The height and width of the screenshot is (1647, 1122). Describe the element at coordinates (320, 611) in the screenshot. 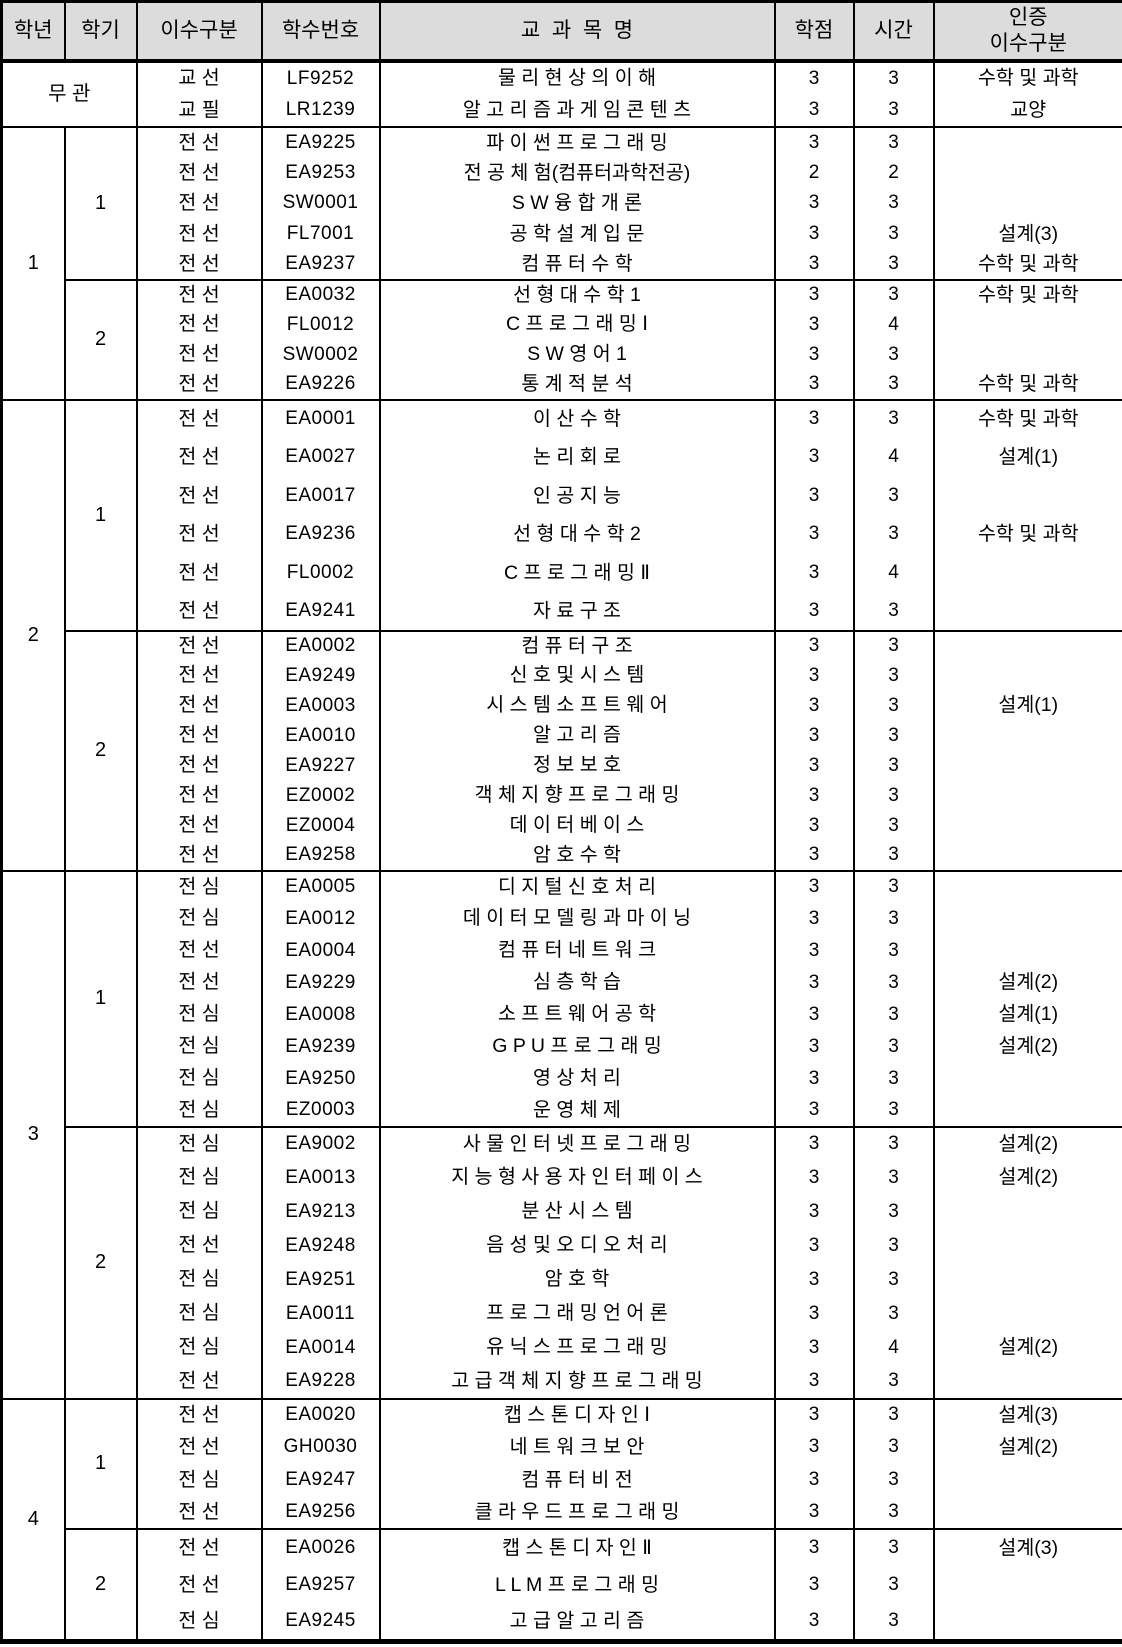

I see `course-code-cell: EA9241` at that location.